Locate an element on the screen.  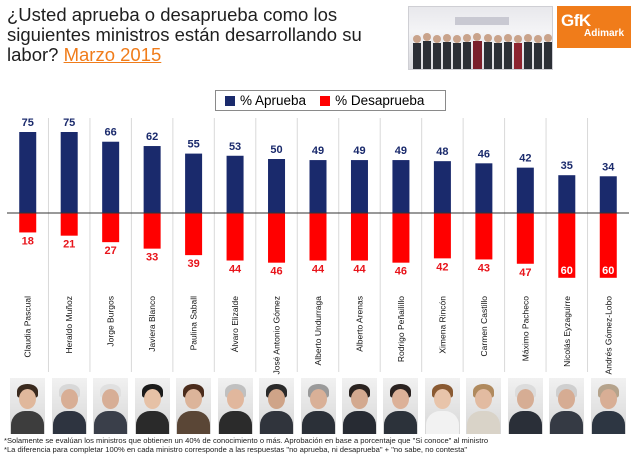
legend-label-approve: % Aprueba is located at coordinates (273, 100).